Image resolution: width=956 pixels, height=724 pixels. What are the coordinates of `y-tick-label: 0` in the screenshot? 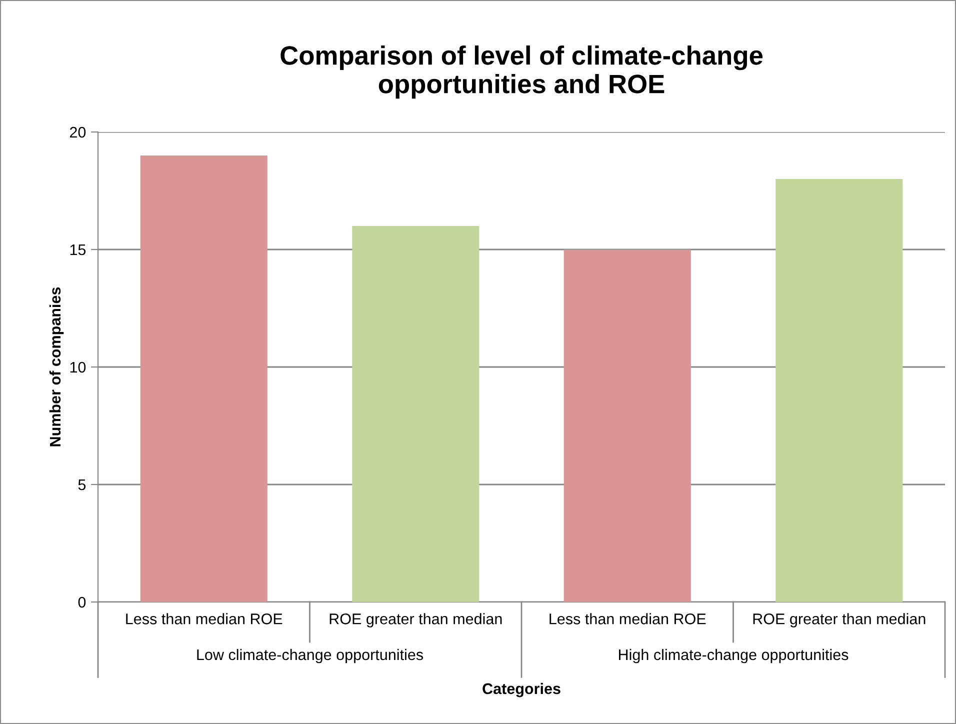 It's located at (82, 602).